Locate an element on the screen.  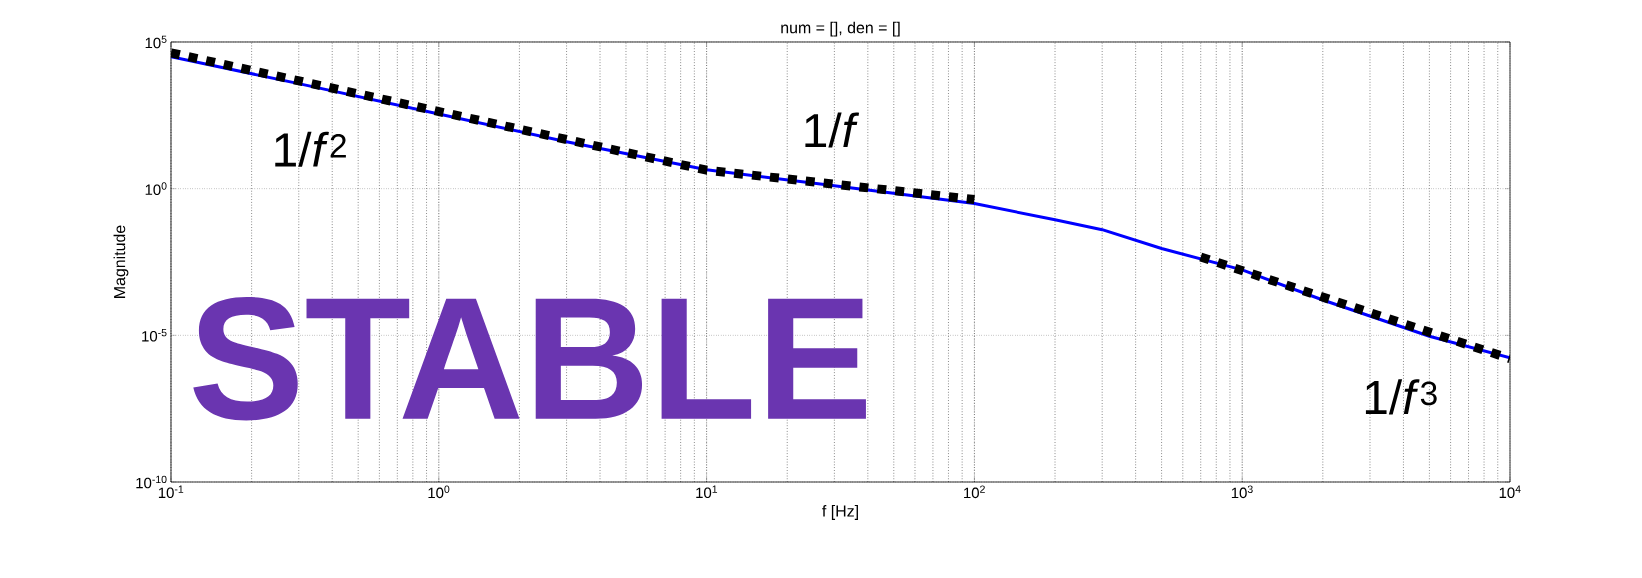
annotation: STABLE is located at coordinates (529, 358).